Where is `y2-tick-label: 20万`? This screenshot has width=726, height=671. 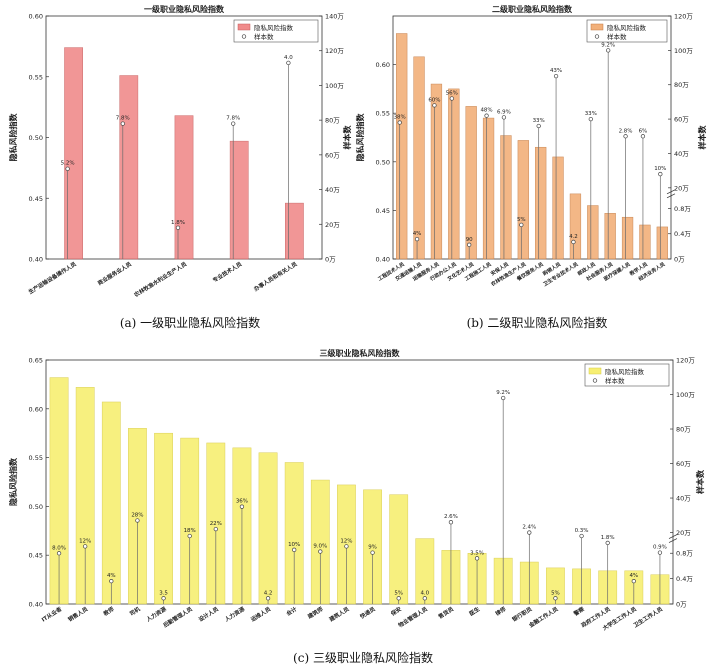
y2-tick-label: 20万 is located at coordinates (683, 533).